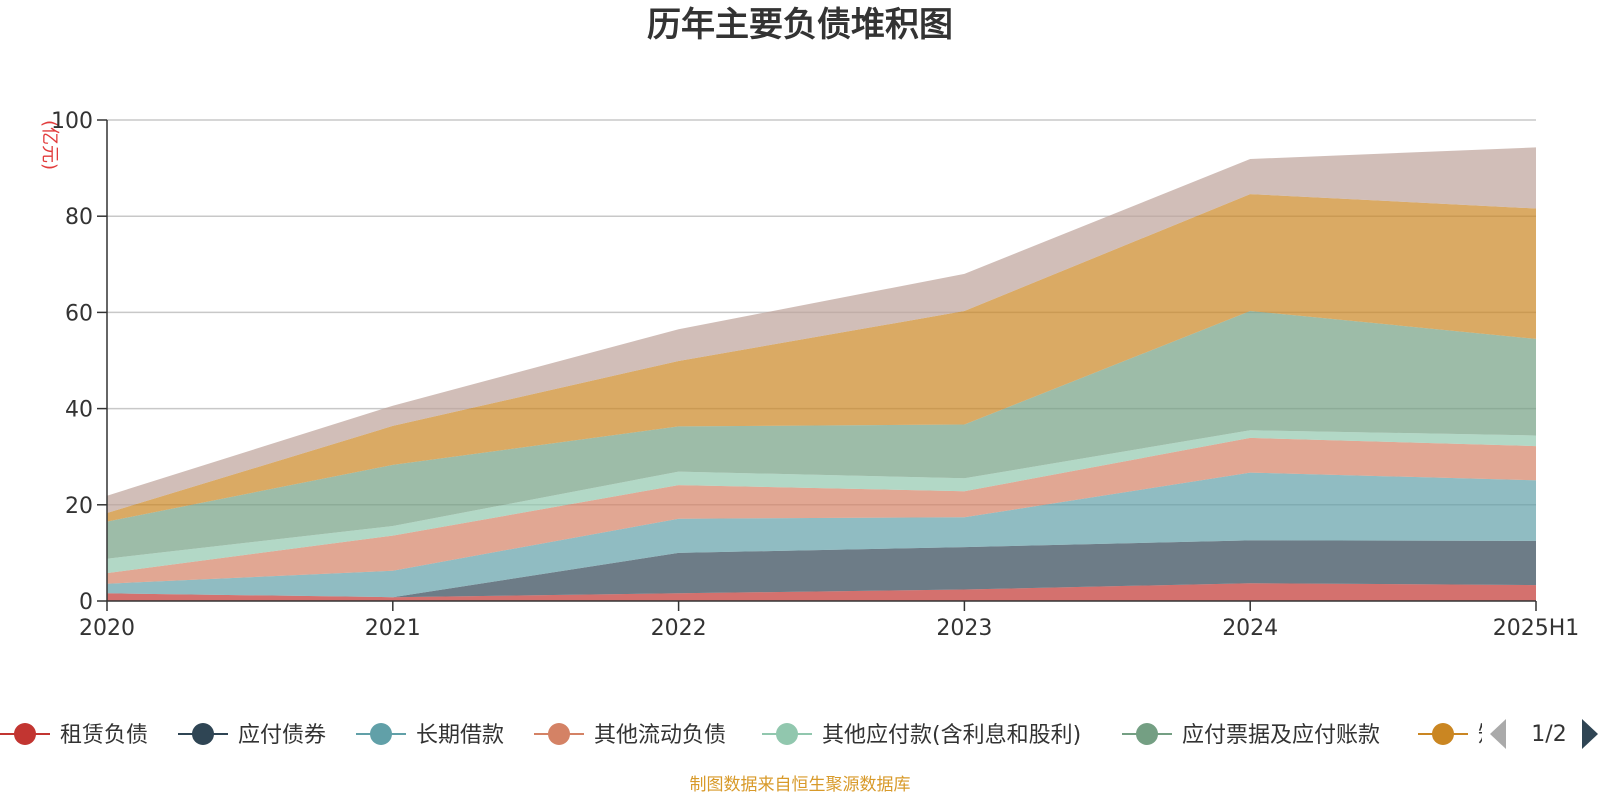 This screenshot has width=1600, height=800. What do you see at coordinates (1548, 734) in the screenshot?
I see `legend-page-indicator: 1/2` at bounding box center [1548, 734].